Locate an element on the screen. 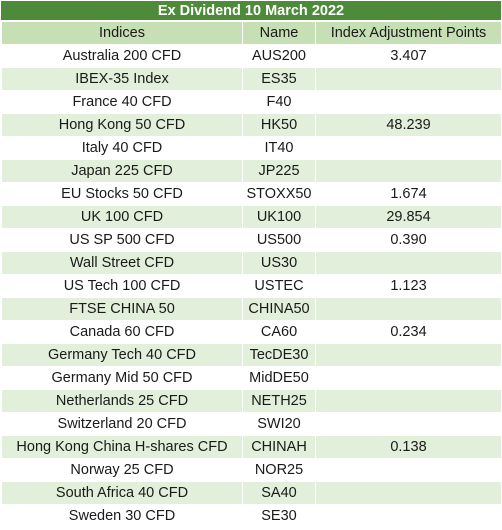 The image size is (502, 530). cell-name: SWI20 is located at coordinates (279, 424).